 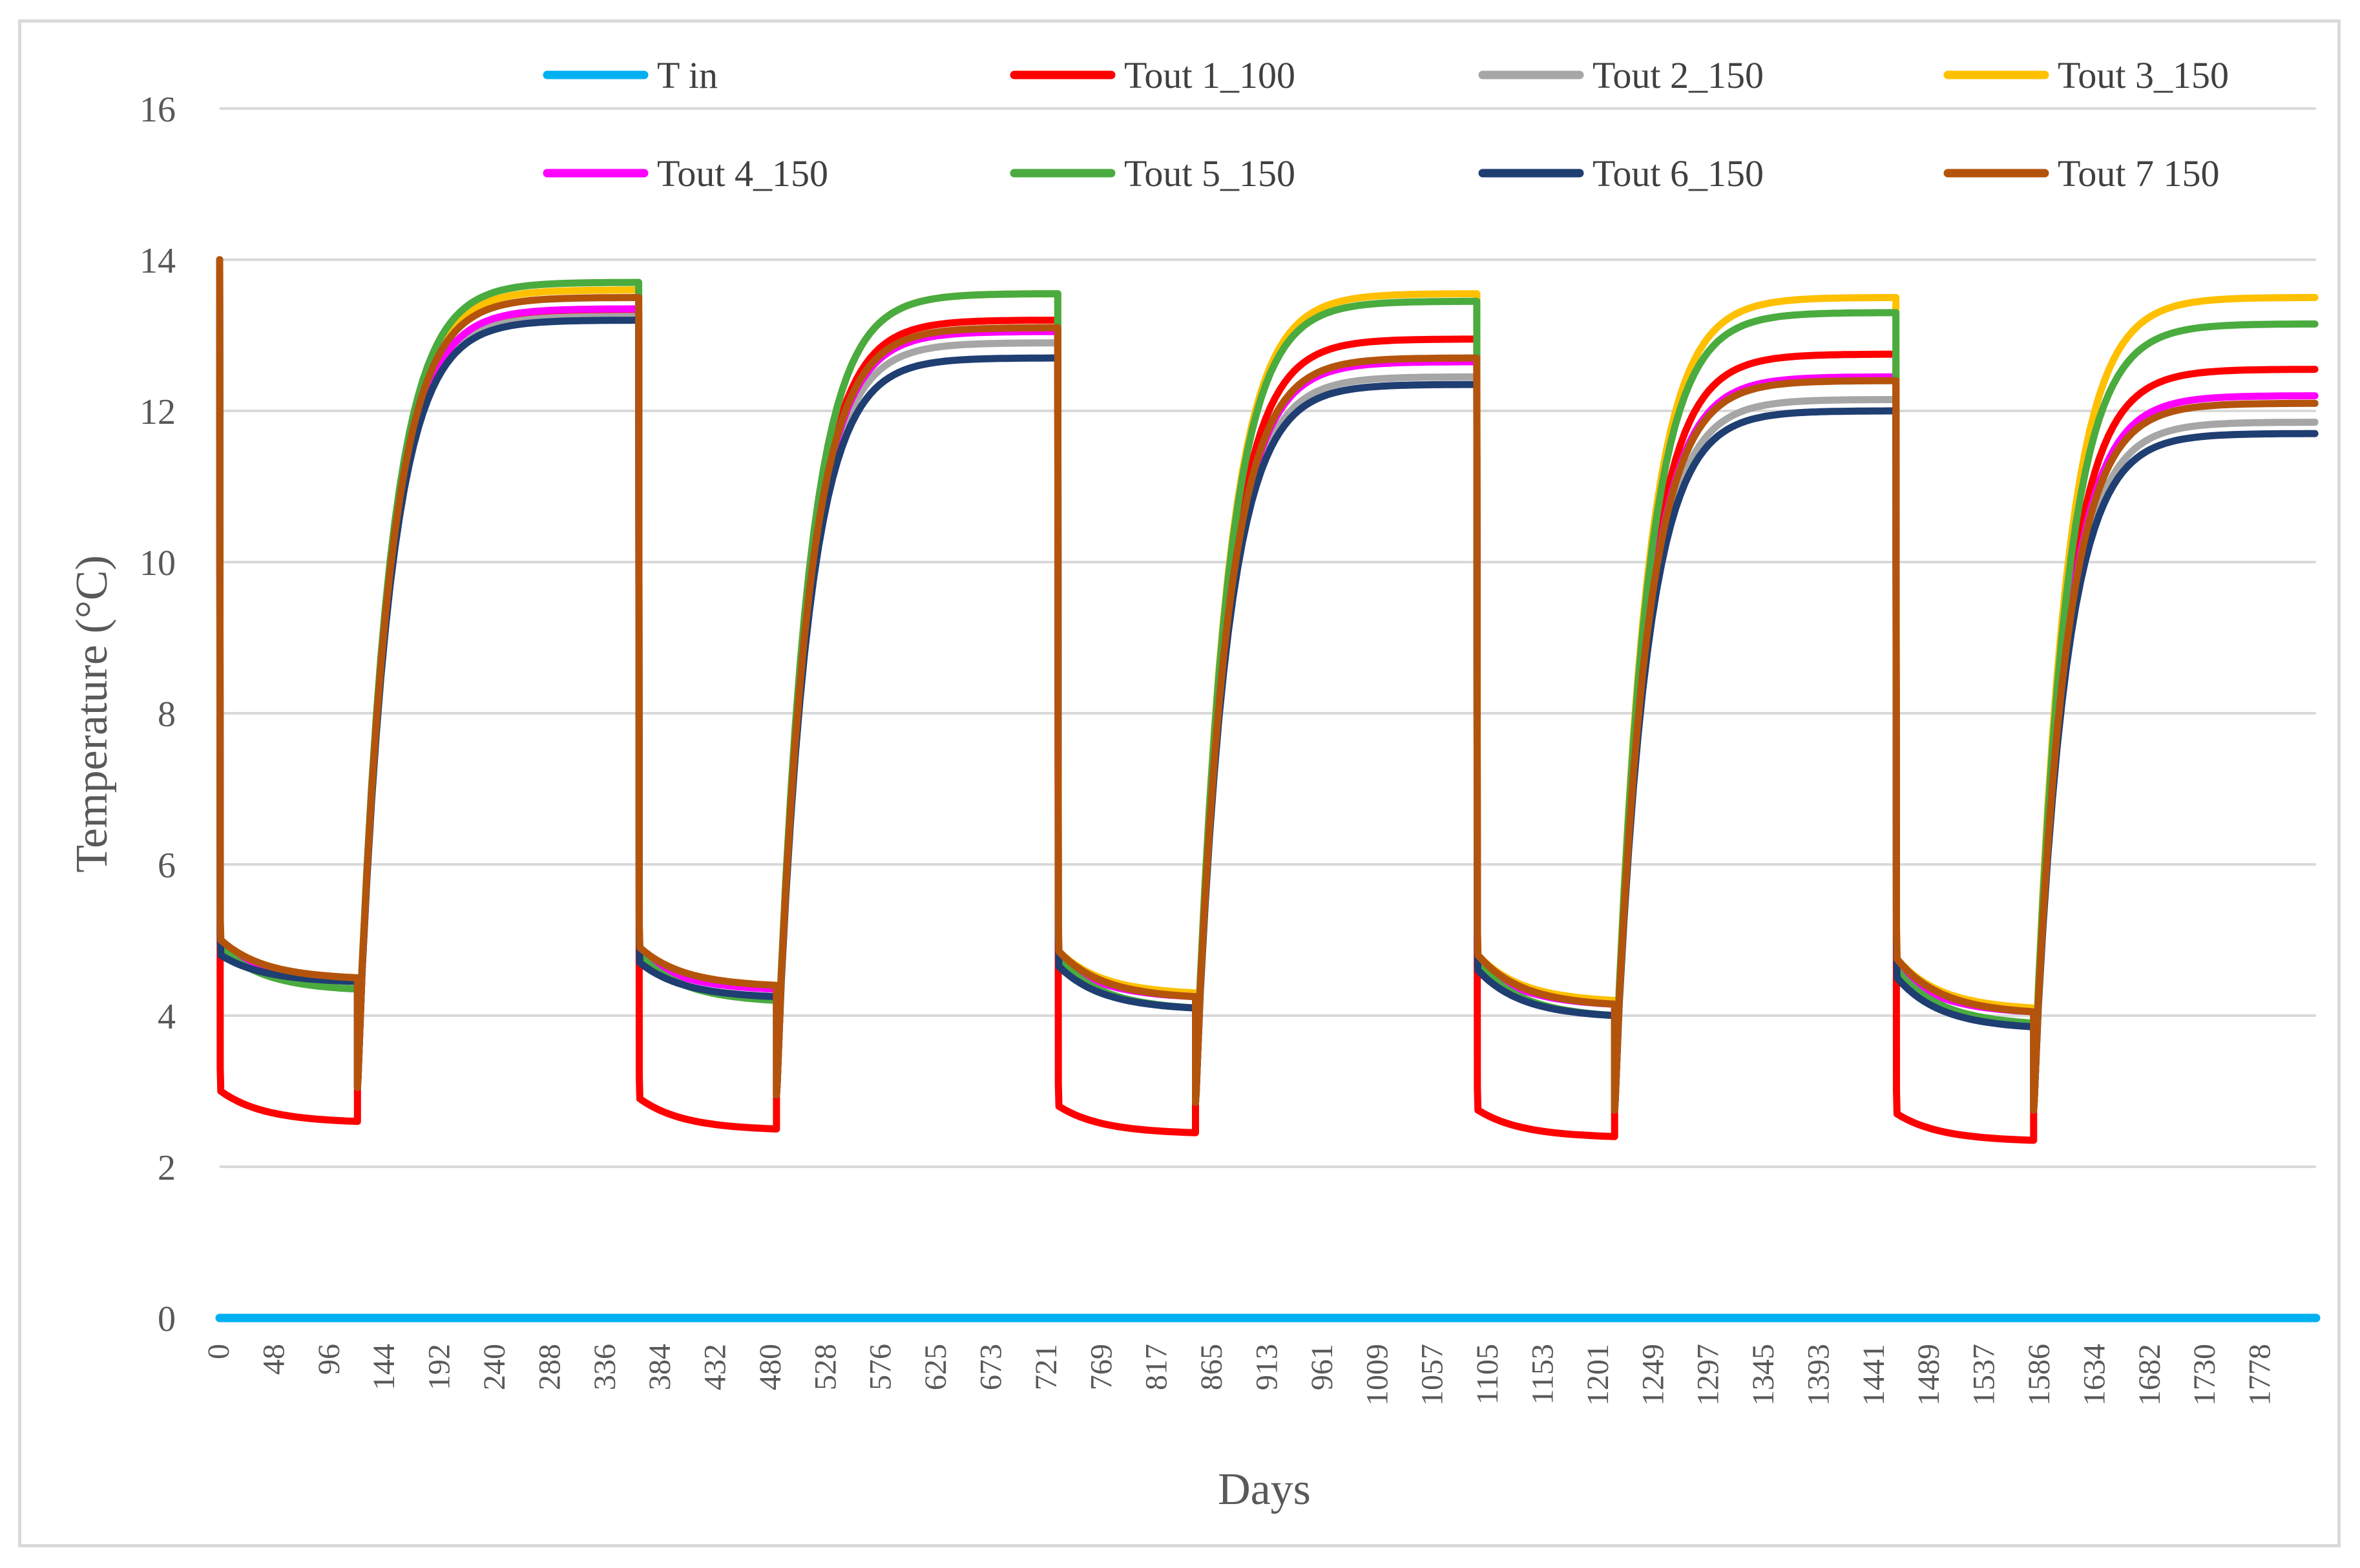 What do you see at coordinates (1929, 1375) in the screenshot?
I see `x-tick-label: 1489` at bounding box center [1929, 1375].